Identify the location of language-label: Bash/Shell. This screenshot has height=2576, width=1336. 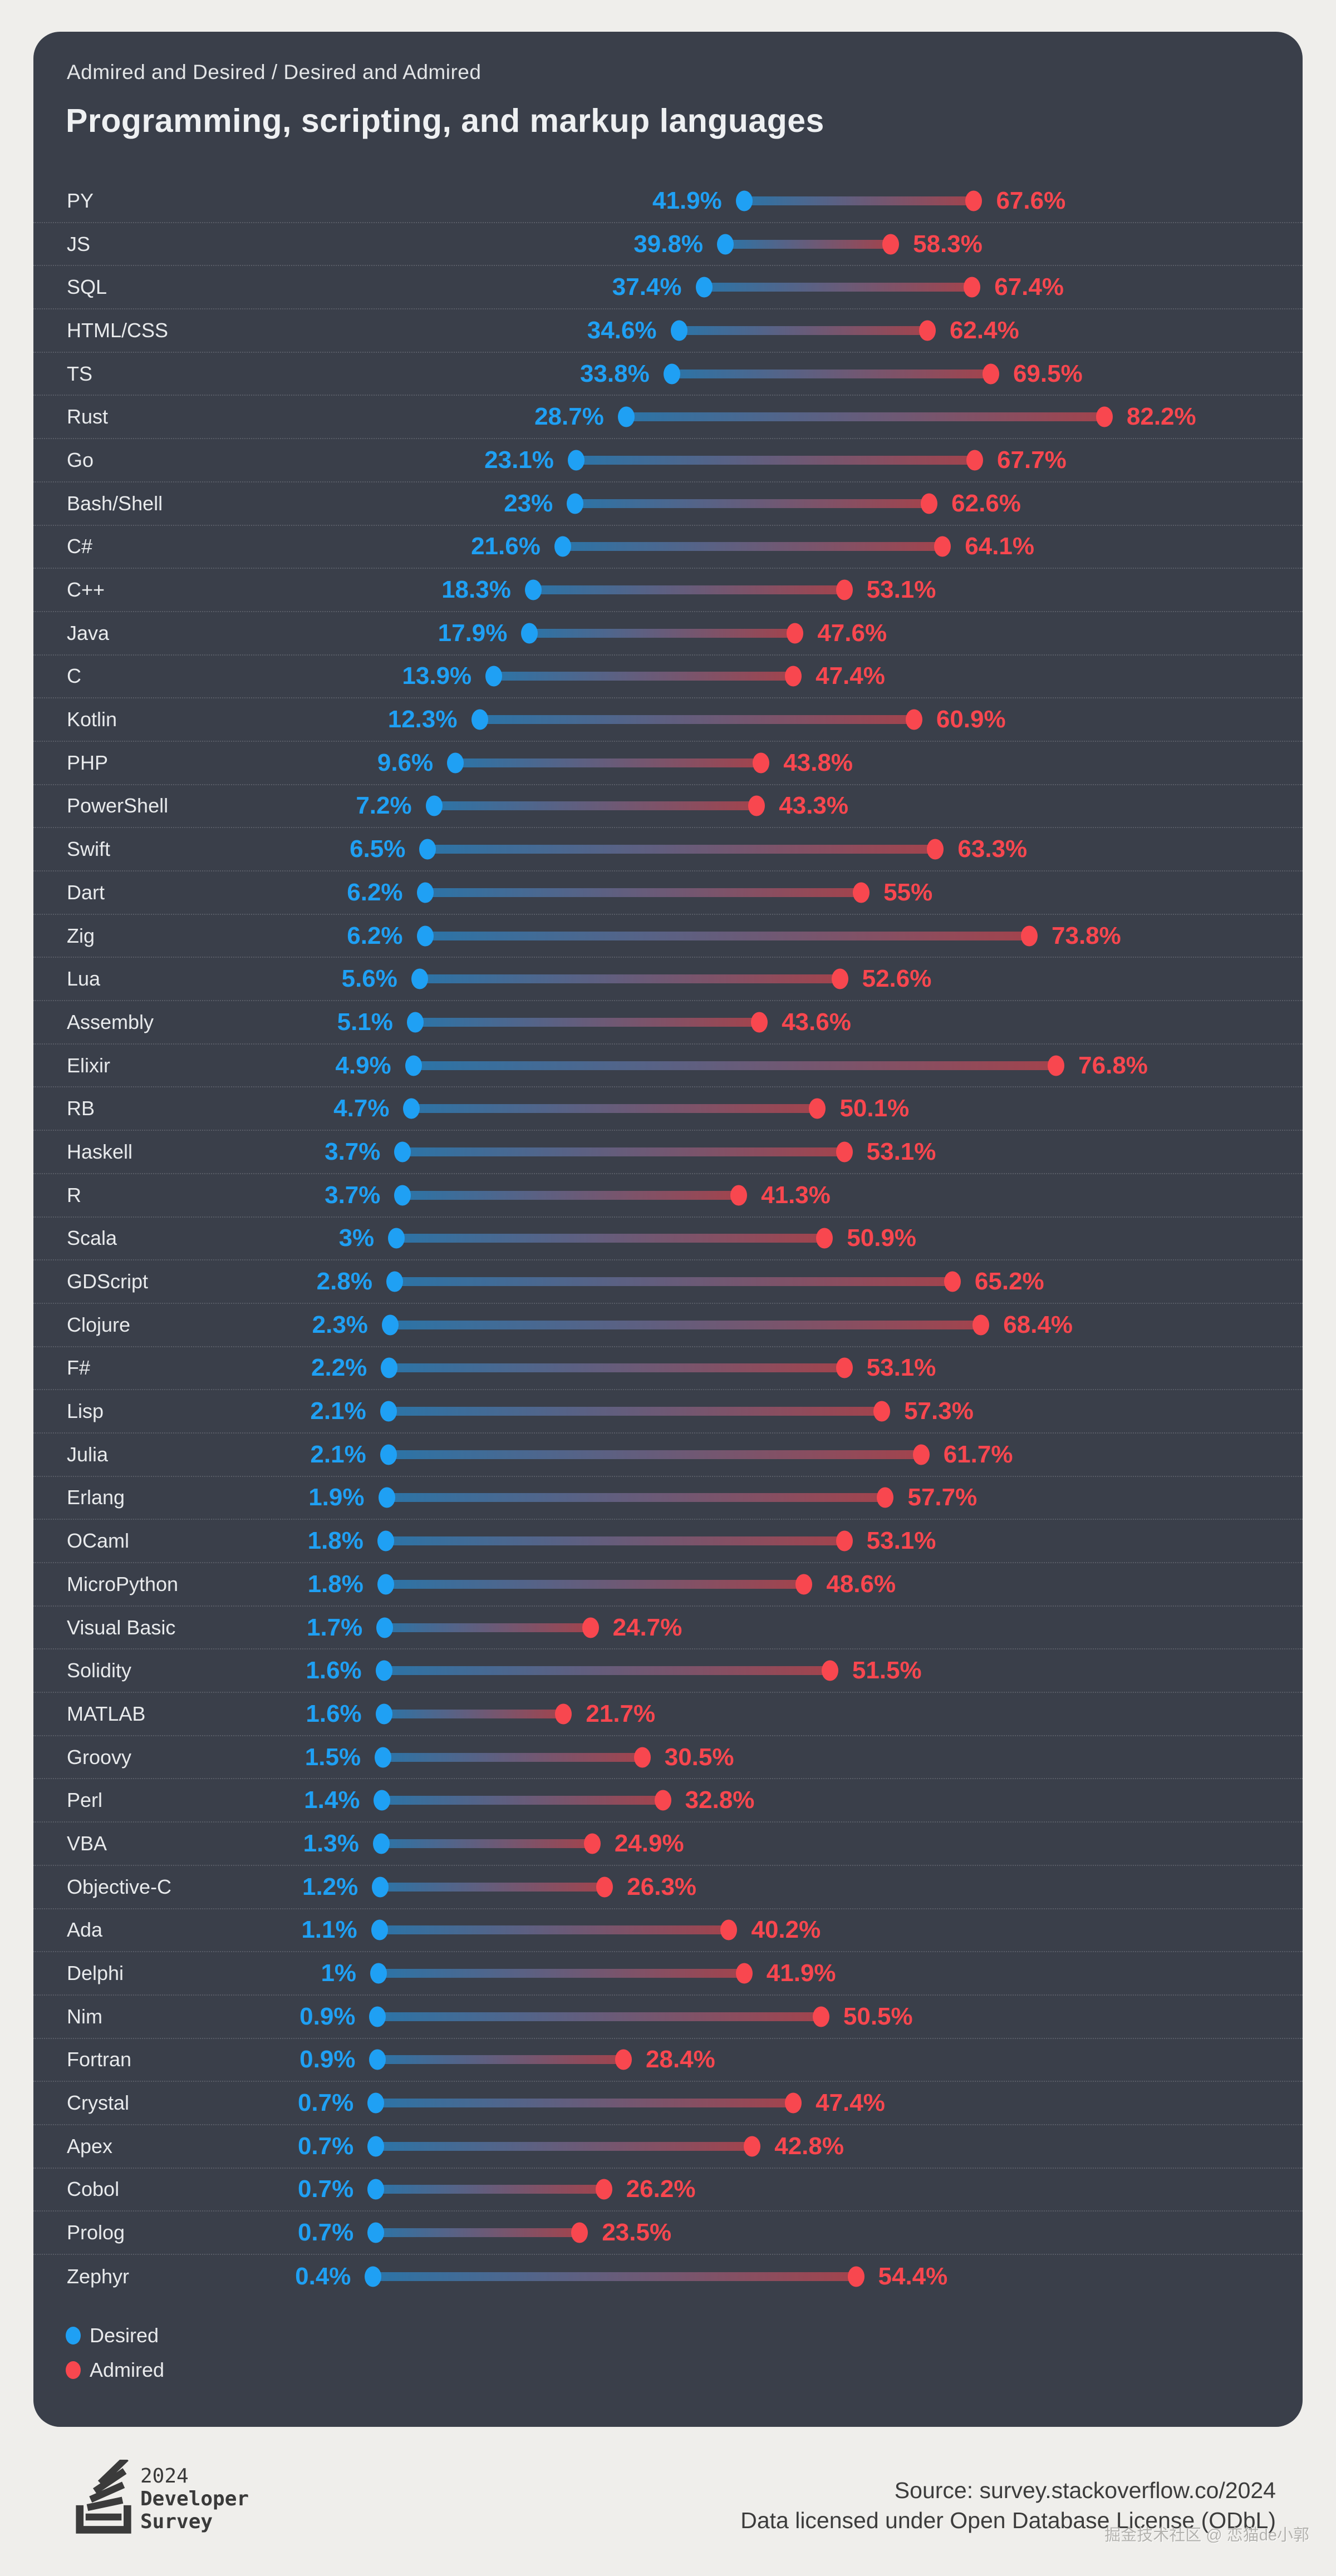
(115, 503).